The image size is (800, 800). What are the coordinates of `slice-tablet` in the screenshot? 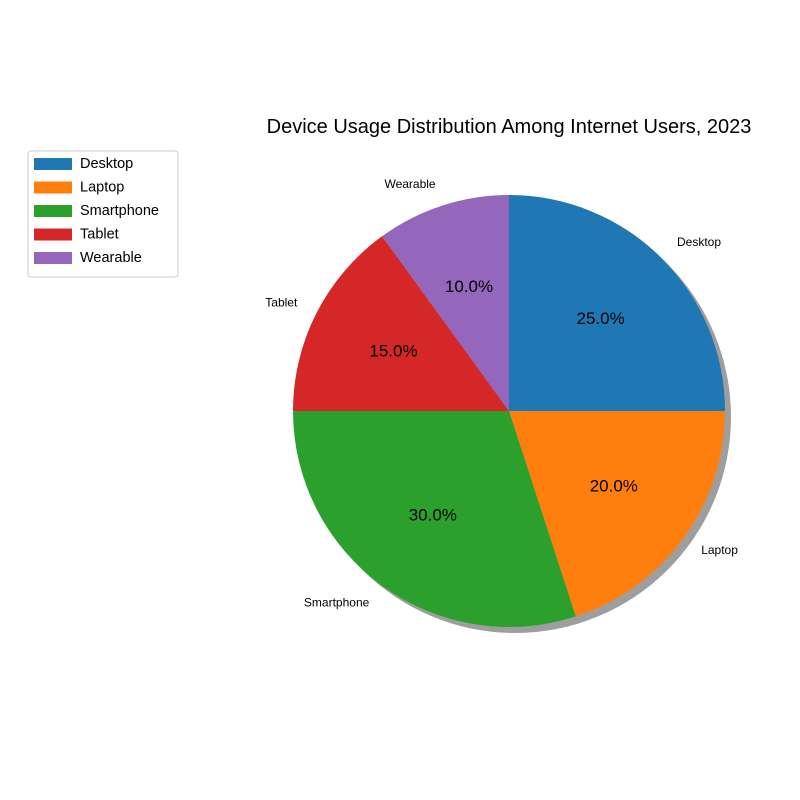 It's located at (401, 323).